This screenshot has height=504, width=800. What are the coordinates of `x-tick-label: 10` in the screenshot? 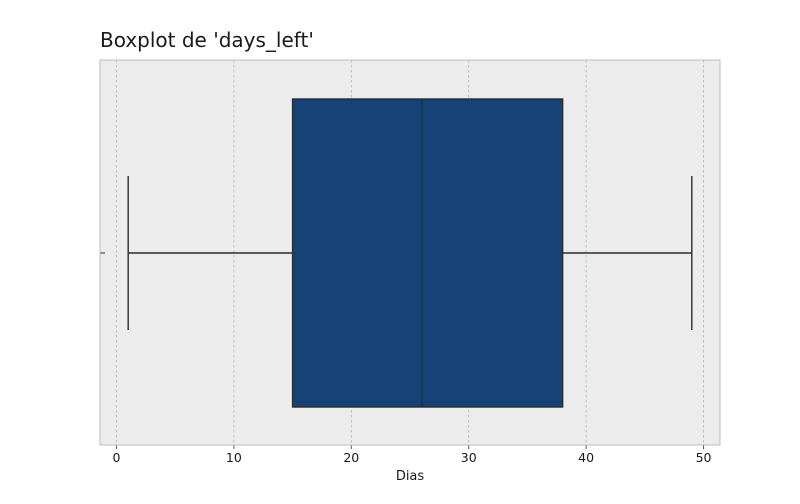 It's located at (234, 457).